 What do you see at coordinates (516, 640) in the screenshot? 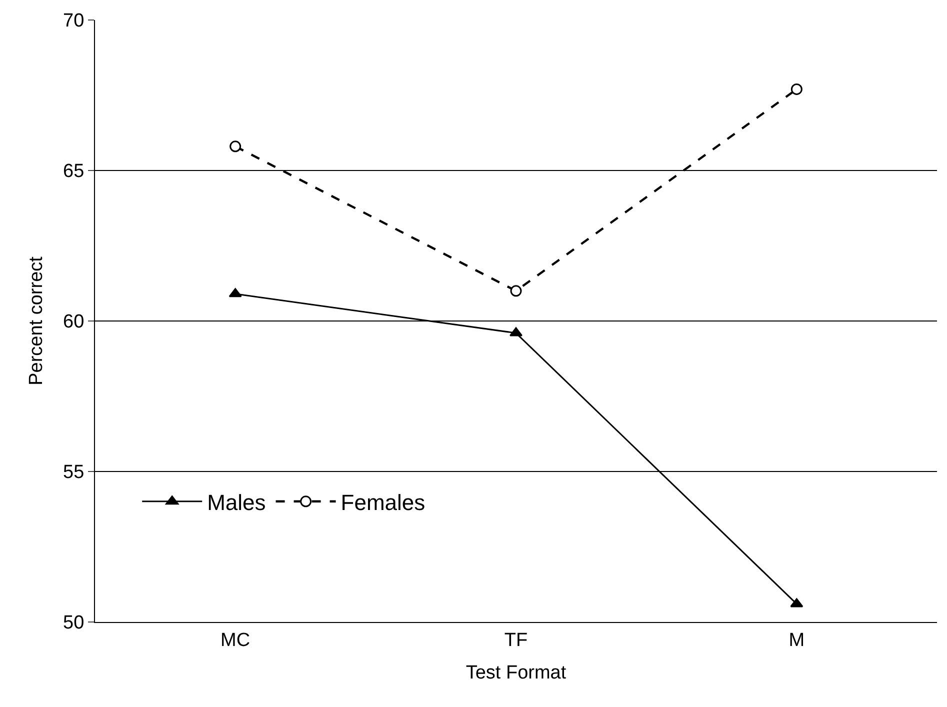
I see `x-tick-label: TF` at bounding box center [516, 640].